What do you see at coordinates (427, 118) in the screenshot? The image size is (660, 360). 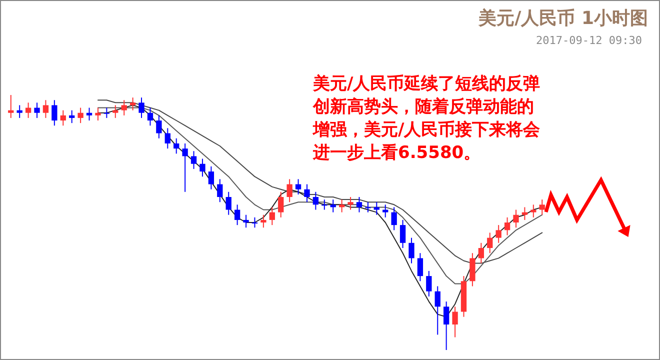 I see `annotation: 美元/人民币延续了短线的反弹创新高势头，随着反弹动能的增强，美元/人民币接下来将会进一步上看6.5580。` at bounding box center [427, 118].